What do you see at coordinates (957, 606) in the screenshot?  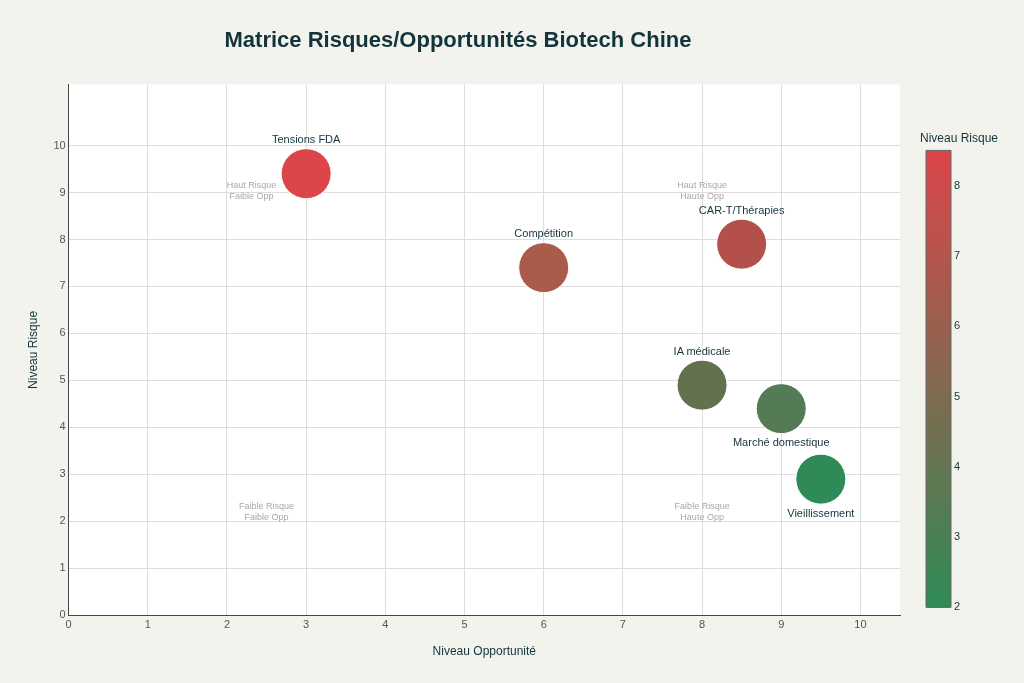 I see `color-bar-label: 2` at bounding box center [957, 606].